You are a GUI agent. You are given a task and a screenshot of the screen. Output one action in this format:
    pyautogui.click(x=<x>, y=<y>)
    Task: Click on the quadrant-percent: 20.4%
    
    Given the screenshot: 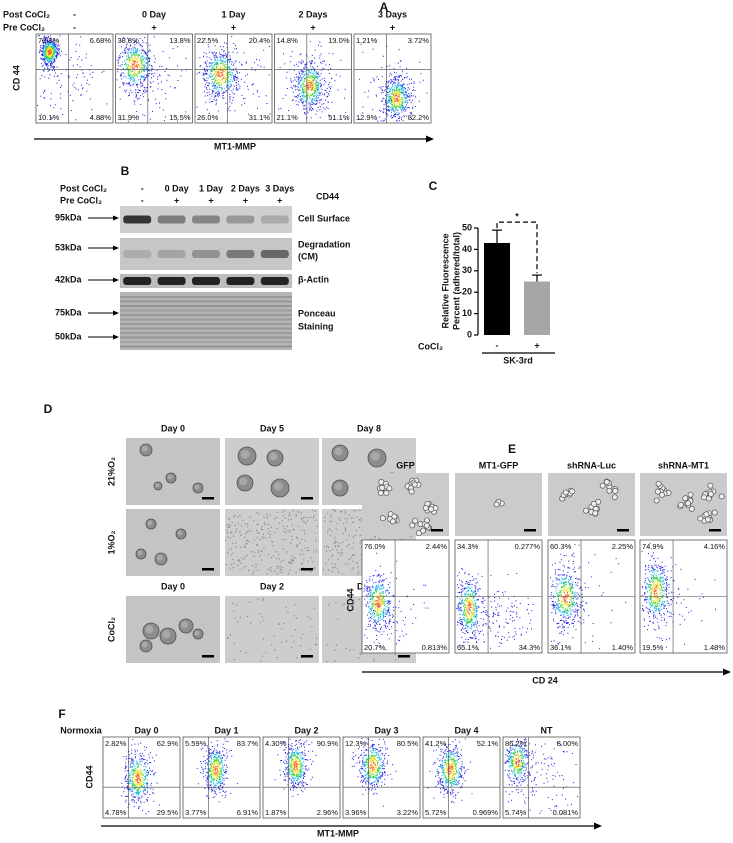 What is the action you would take?
    pyautogui.click(x=260, y=40)
    